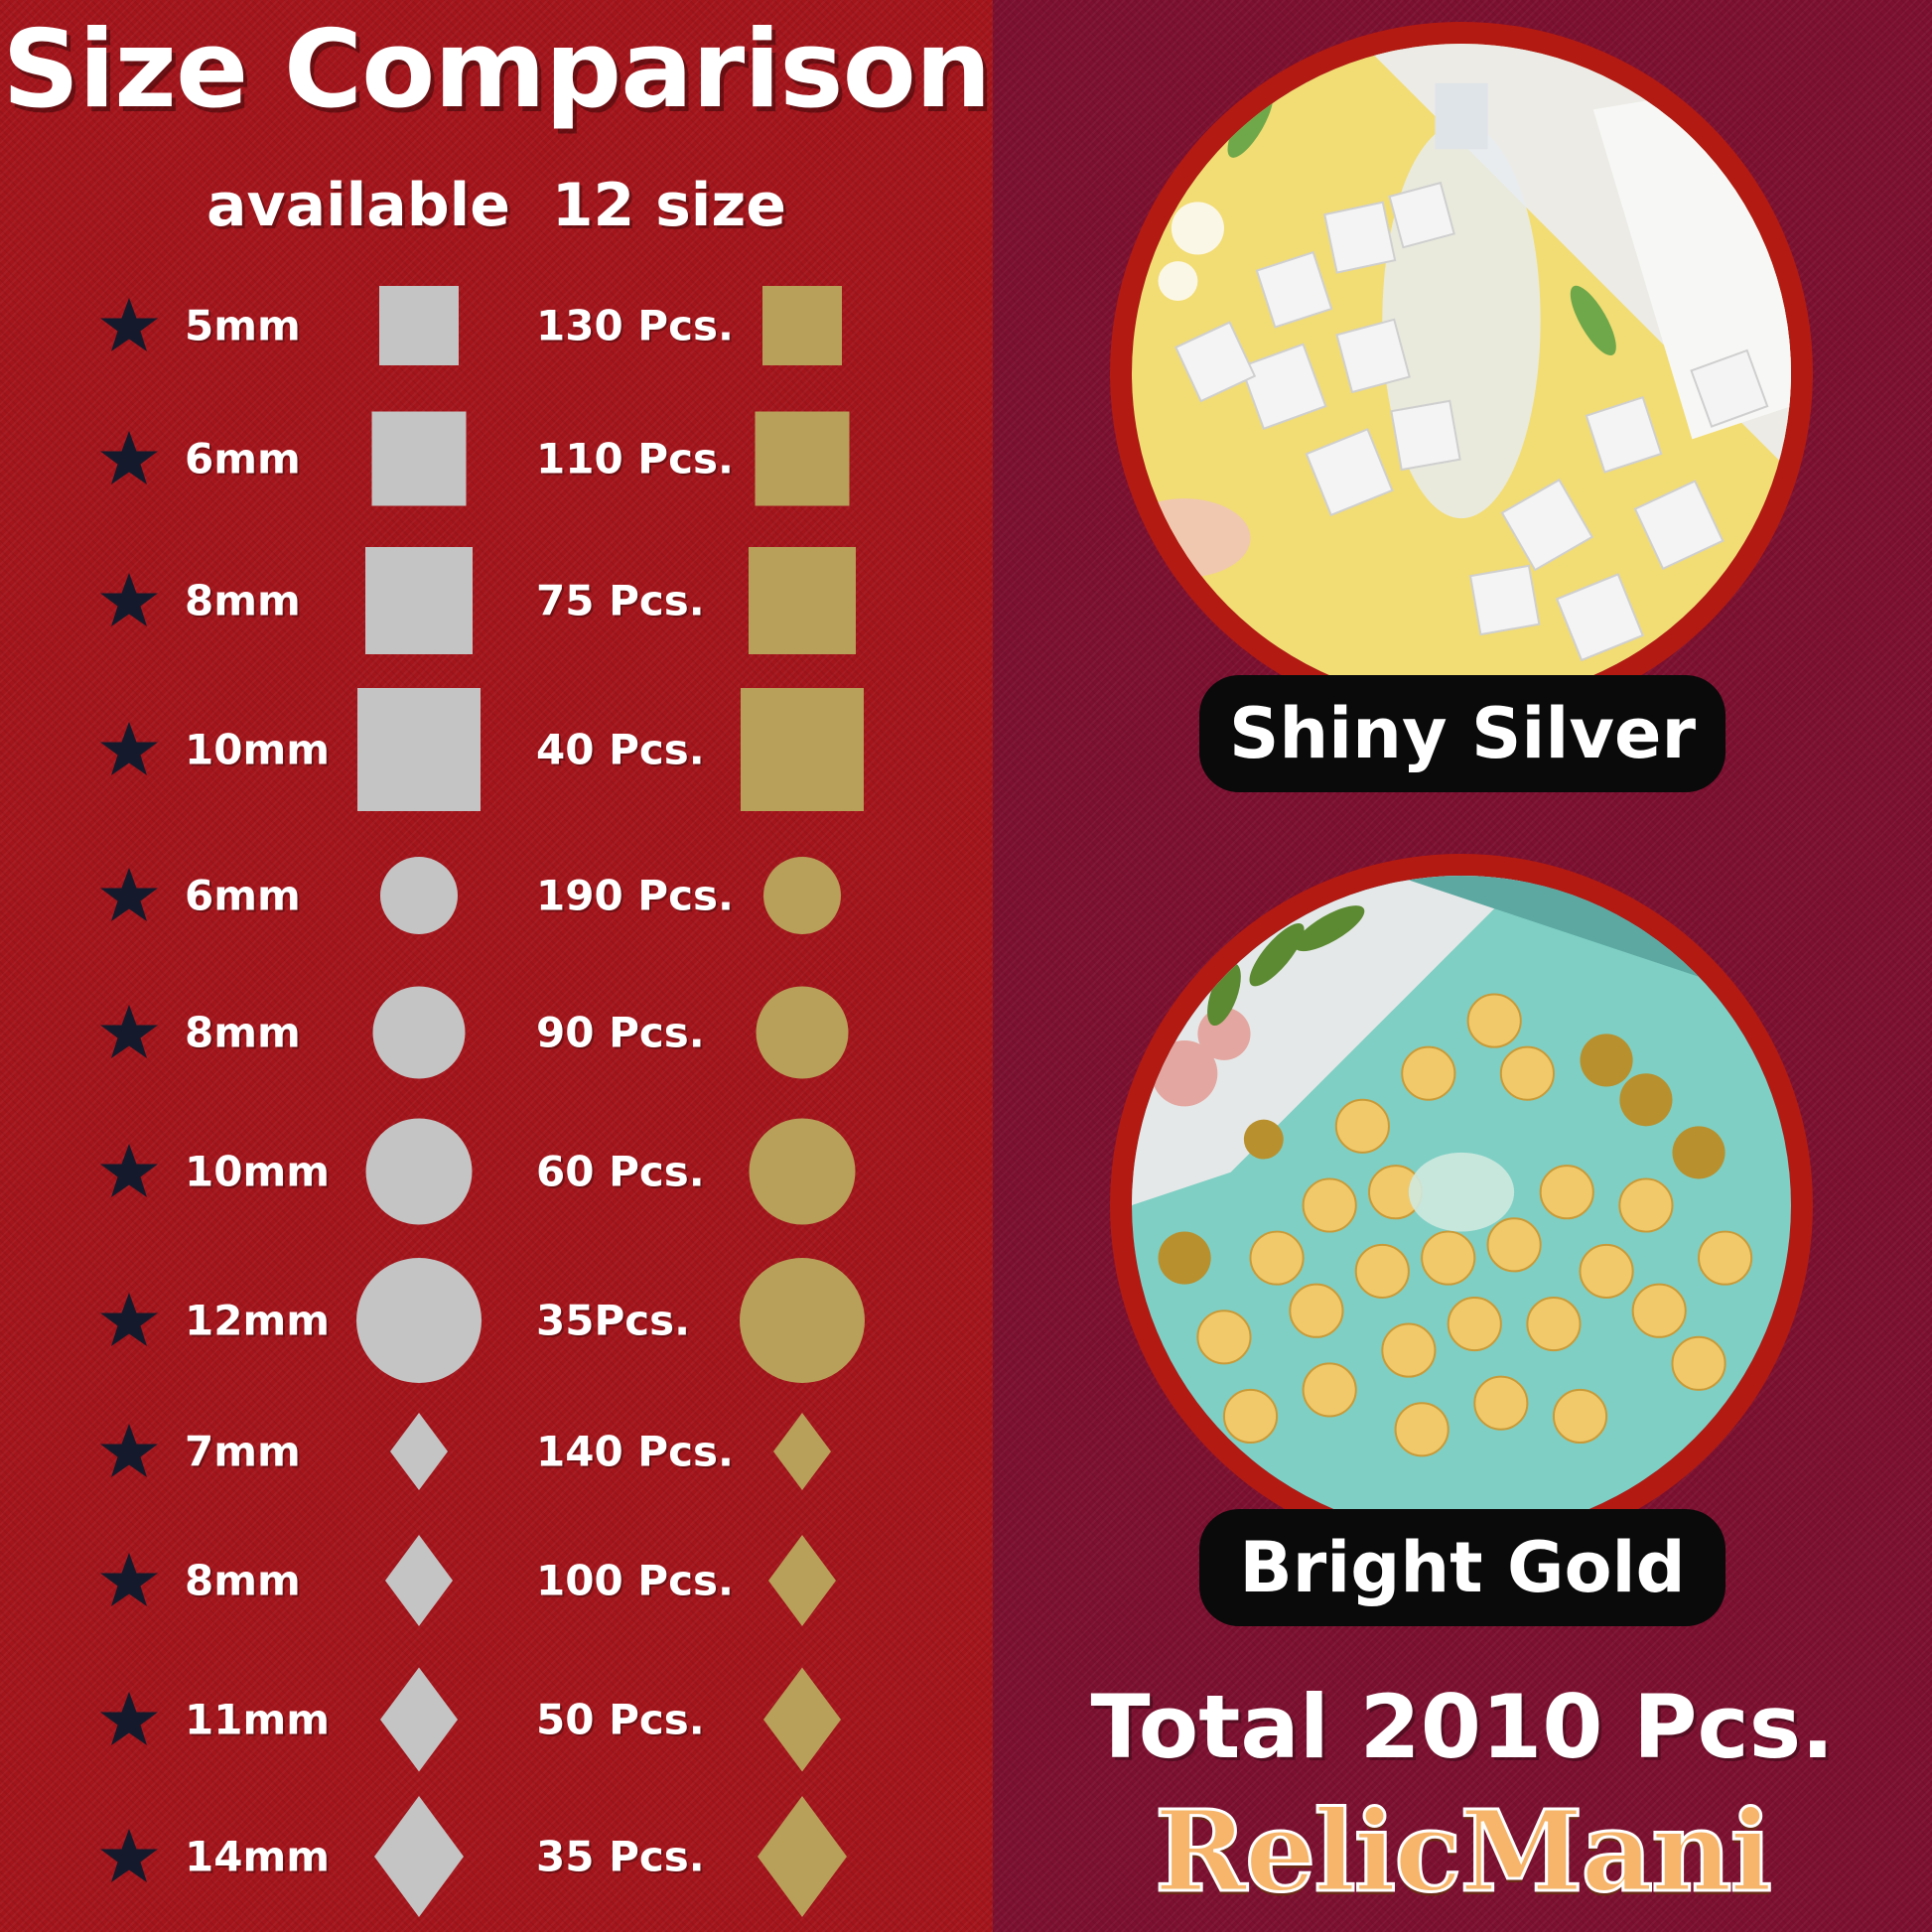 This screenshot has height=1932, width=1932. I want to click on size-label: 12mm, so click(257, 1321).